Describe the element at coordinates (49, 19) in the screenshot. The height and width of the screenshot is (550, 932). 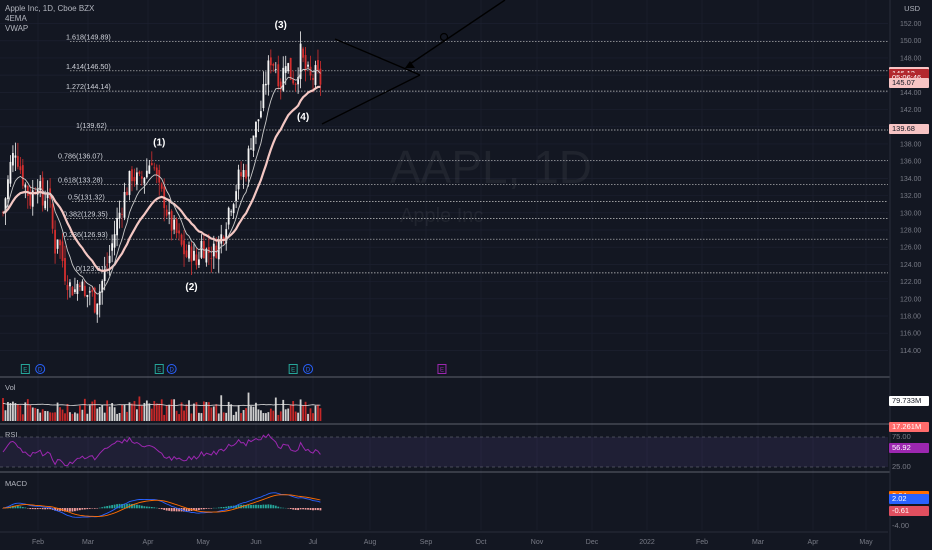
I see `chart-legend: Apple Inc, 1D, Cboe BZX 4EMA VWAP` at that location.